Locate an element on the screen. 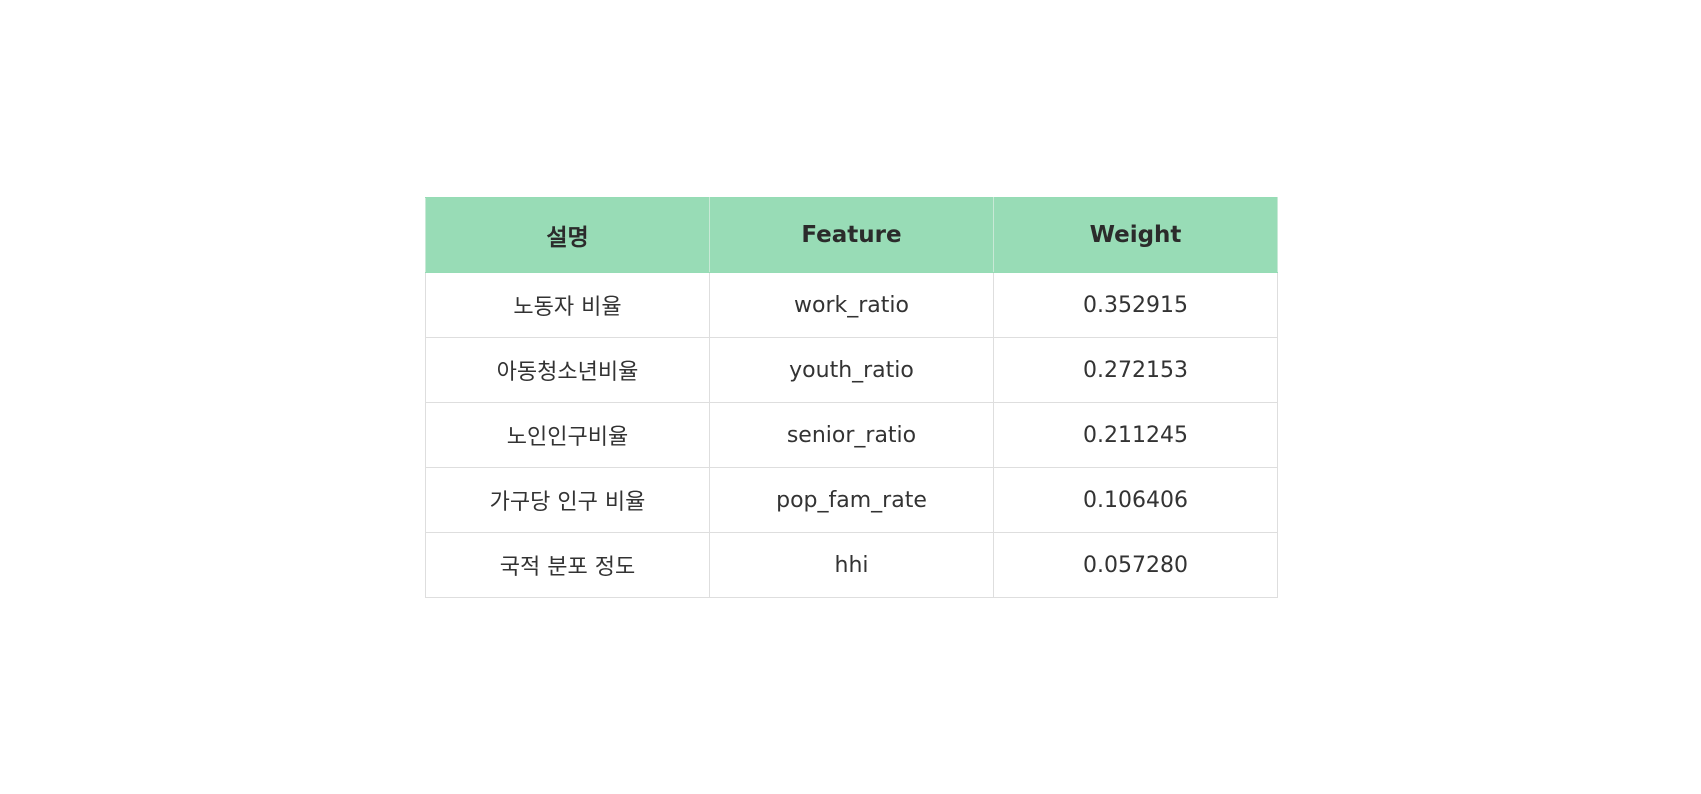 The image size is (1701, 794). cell-feature: senior_ratio is located at coordinates (851, 435).